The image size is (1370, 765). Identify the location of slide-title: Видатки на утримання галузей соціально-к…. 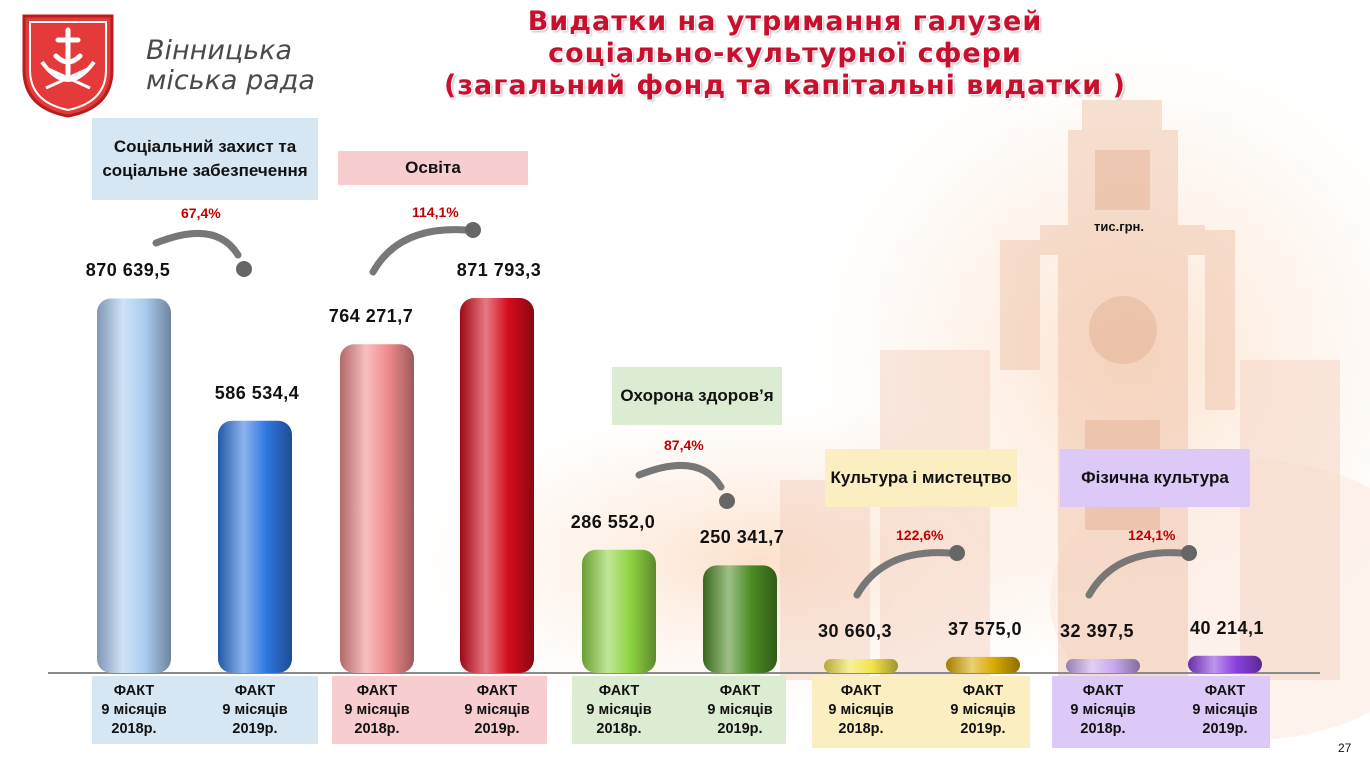
(785, 54).